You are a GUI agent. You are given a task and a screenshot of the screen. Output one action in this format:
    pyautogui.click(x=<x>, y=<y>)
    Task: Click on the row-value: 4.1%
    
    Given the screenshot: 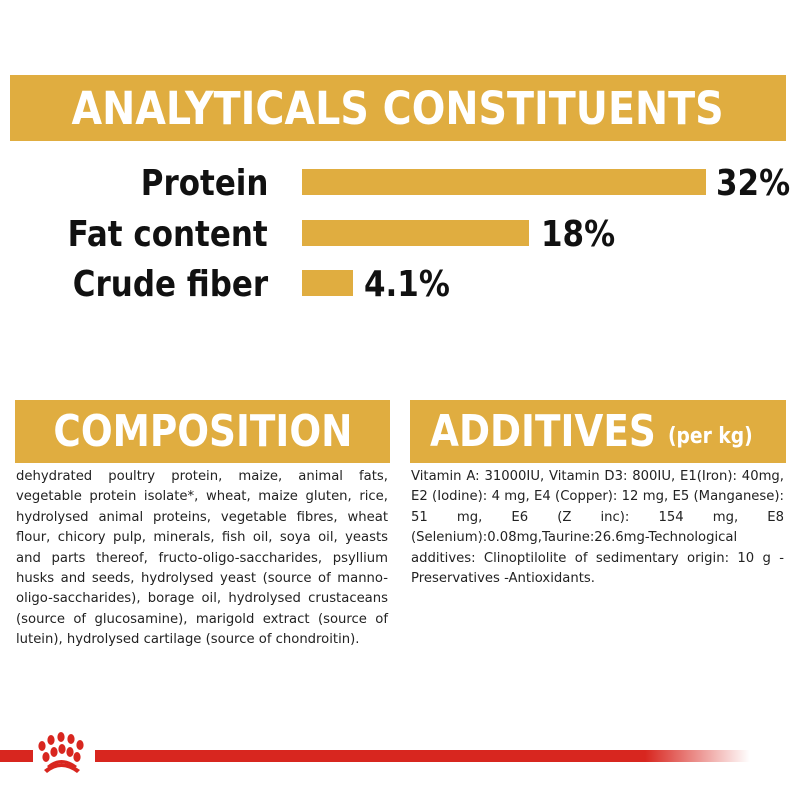 What is the action you would take?
    pyautogui.click(x=414, y=284)
    